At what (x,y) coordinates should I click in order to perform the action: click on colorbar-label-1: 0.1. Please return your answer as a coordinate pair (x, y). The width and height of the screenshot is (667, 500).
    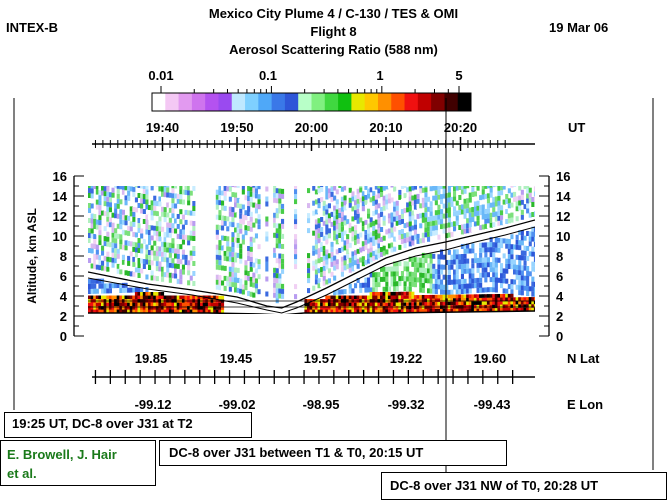
    Looking at the image, I should click on (268, 75).